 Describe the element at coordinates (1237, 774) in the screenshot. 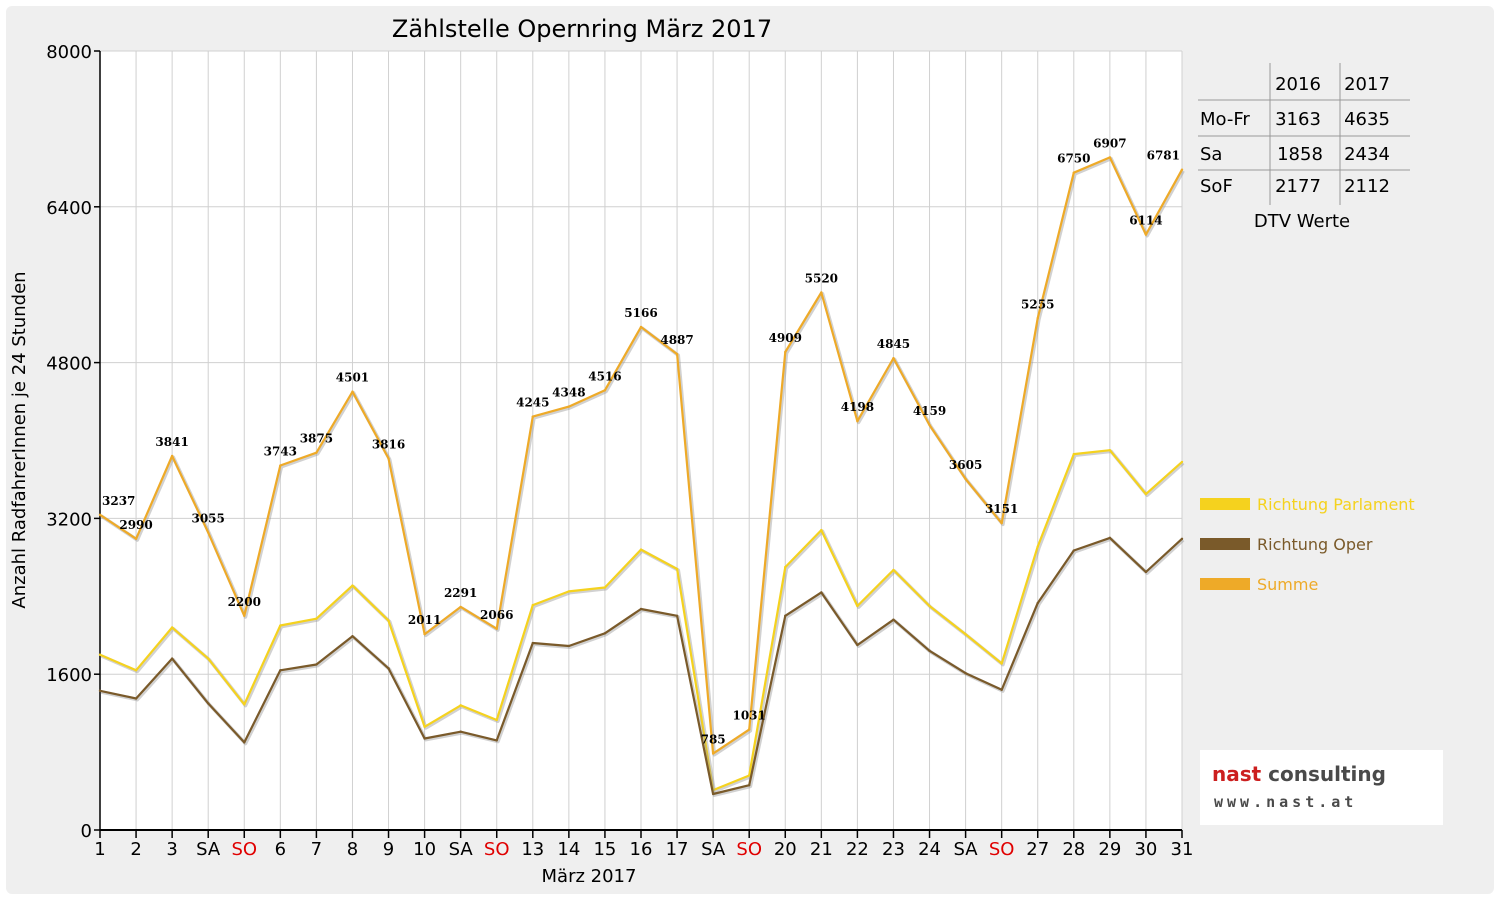

I see `logo-name-accent: nast` at that location.